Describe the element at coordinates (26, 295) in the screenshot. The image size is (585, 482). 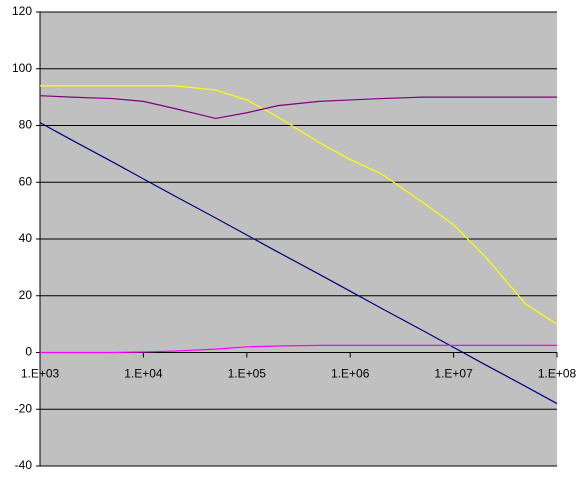
I see `y-tick-label: 20` at that location.